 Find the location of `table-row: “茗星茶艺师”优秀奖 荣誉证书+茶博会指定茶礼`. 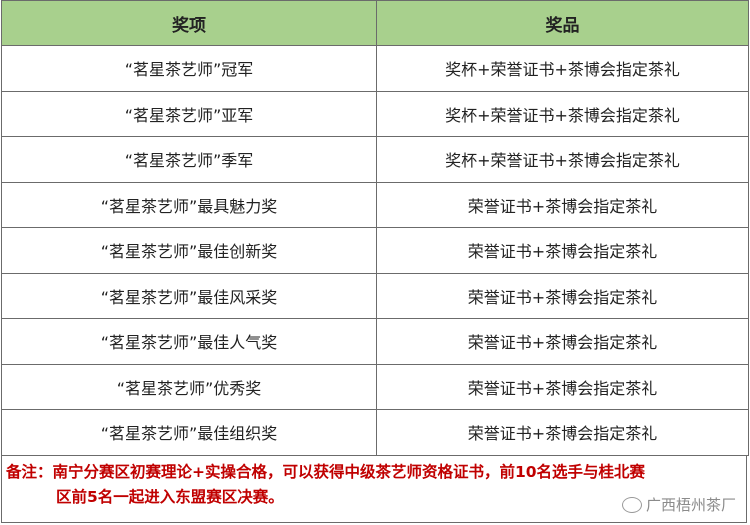

table-row: “茗星茶艺师”优秀奖 荣誉证书+茶博会指定茶礼 is located at coordinates (375, 386).